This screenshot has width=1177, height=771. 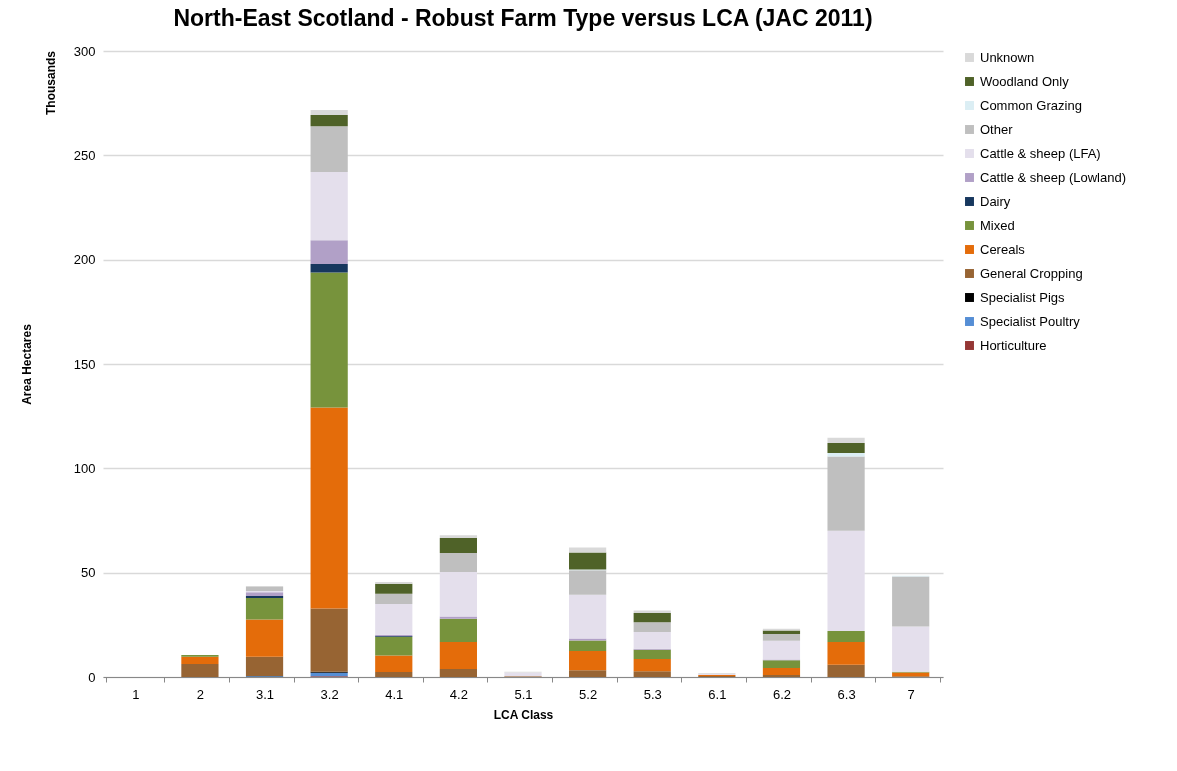 I want to click on legend-label: Dairy, so click(x=995, y=201).